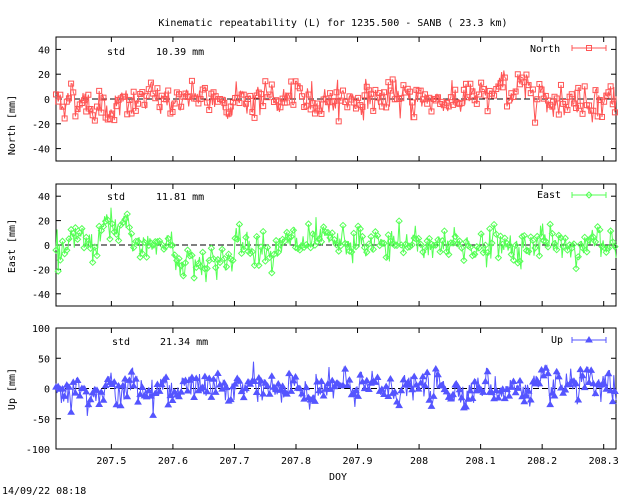 Image resolution: width=640 pixels, height=496 pixels. I want to click on north-series-line, so click(336, 96).